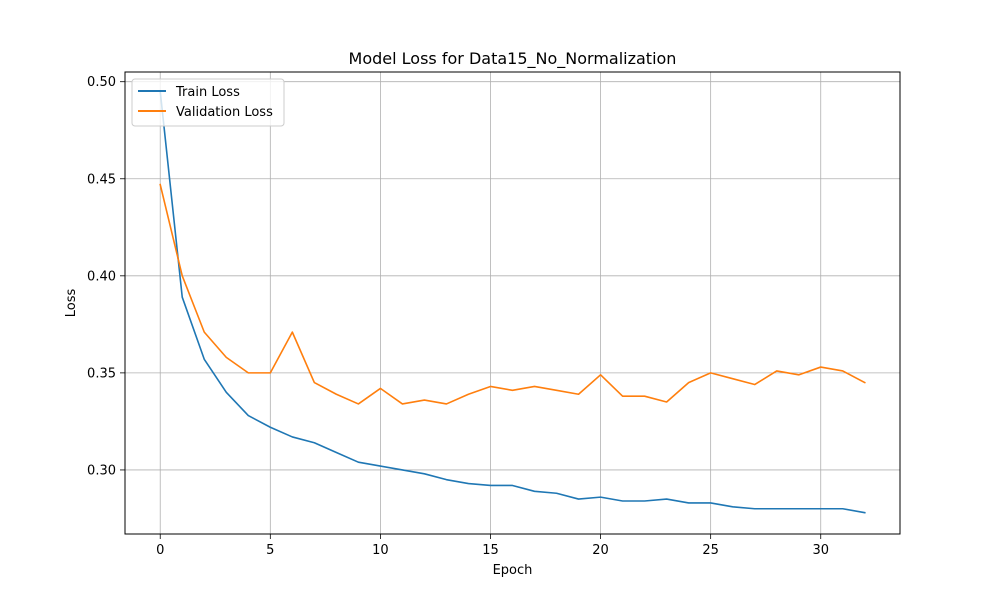  Describe the element at coordinates (101, 470) in the screenshot. I see `y-tick-label: 0.30` at that location.